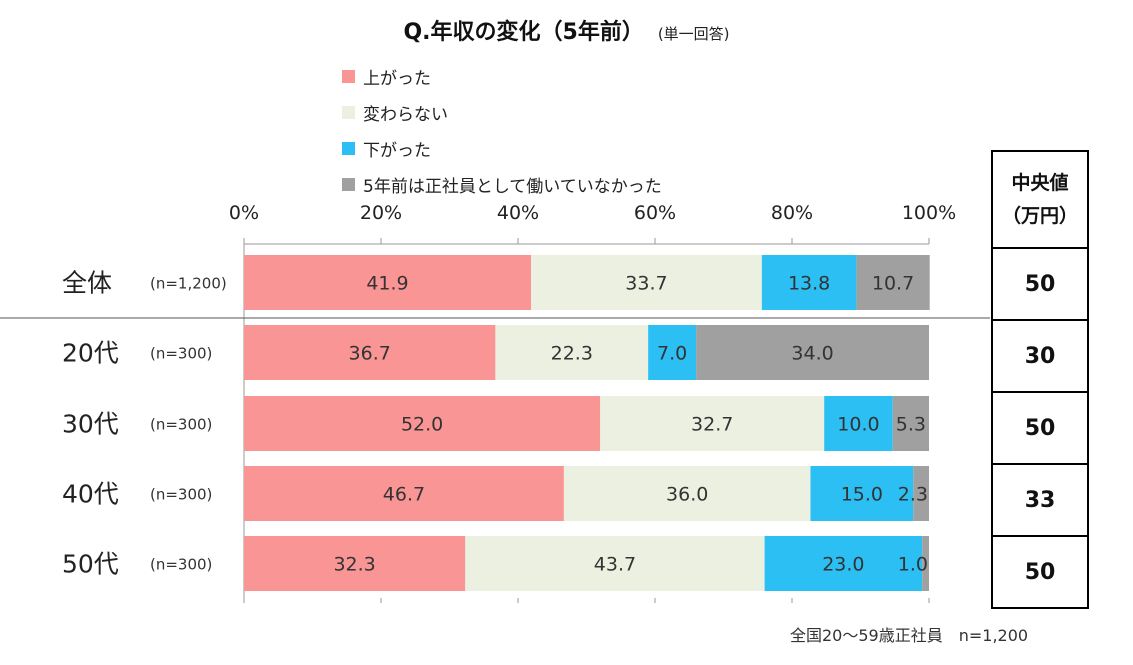 This screenshot has width=1133, height=665. I want to click on legend-label-same: 変わらない, so click(405, 114).